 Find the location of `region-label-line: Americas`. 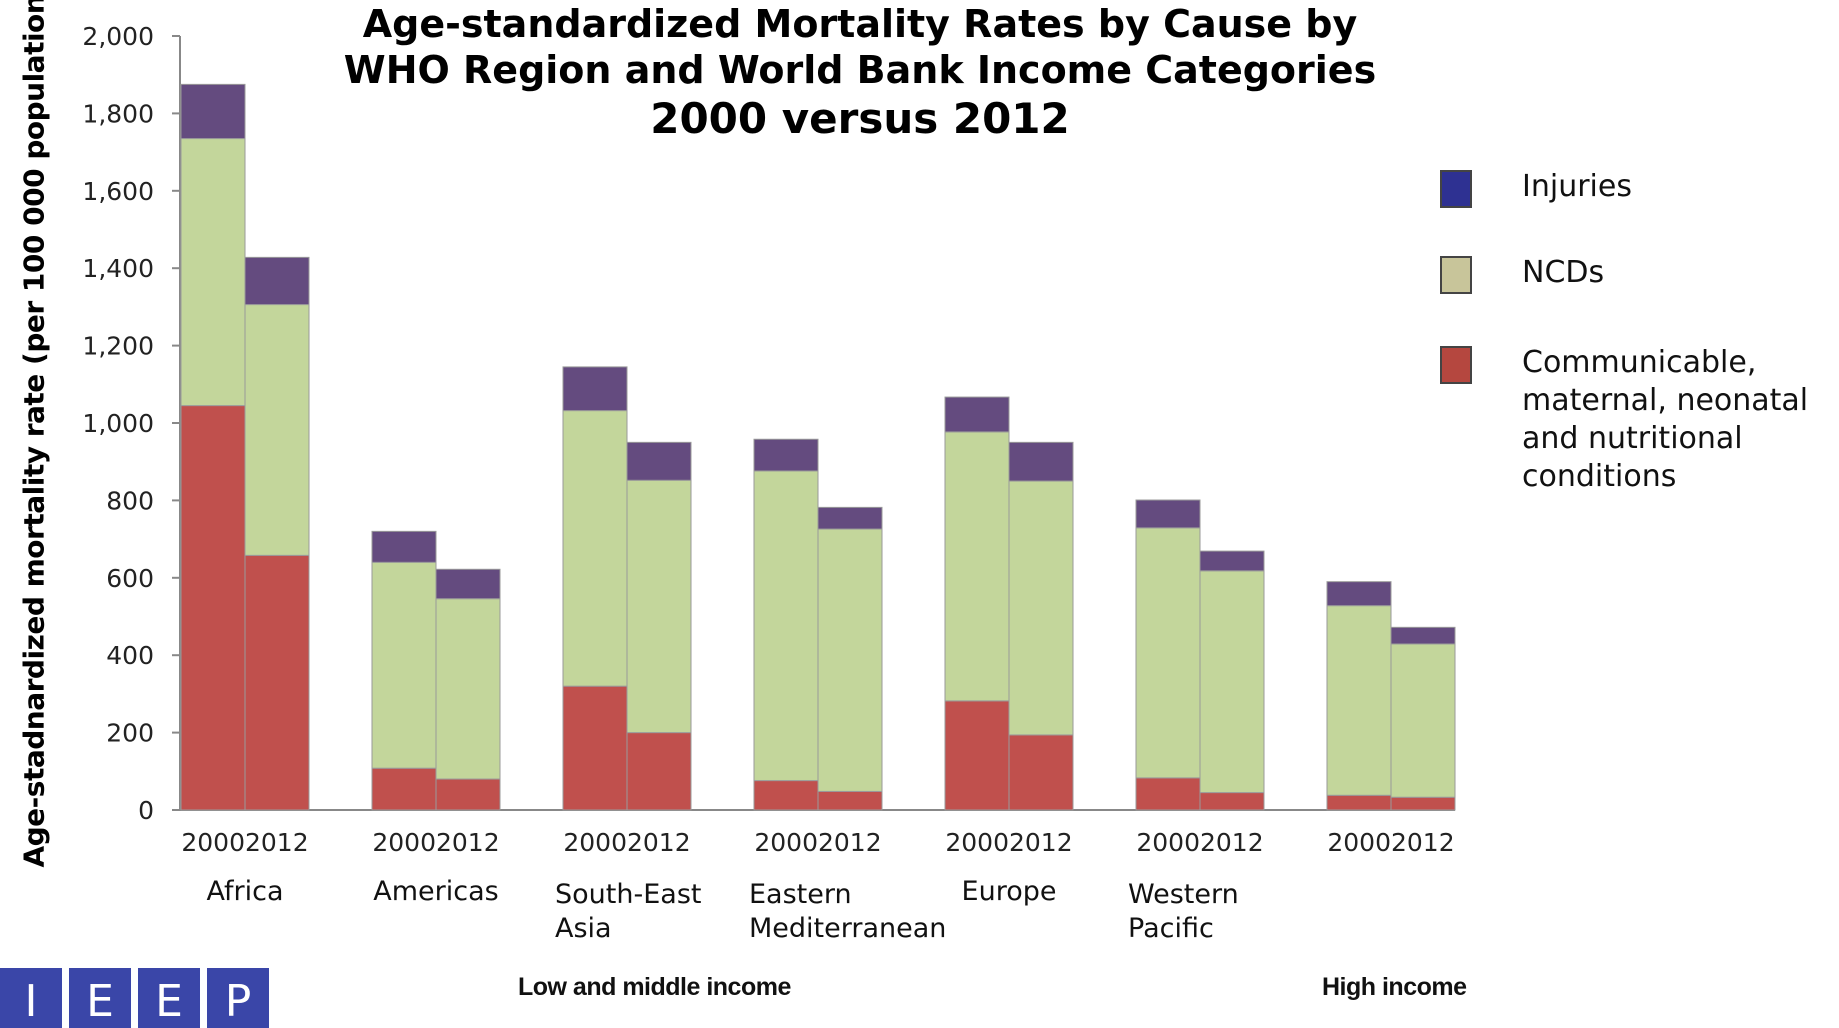

region-label-line: Americas is located at coordinates (436, 891).